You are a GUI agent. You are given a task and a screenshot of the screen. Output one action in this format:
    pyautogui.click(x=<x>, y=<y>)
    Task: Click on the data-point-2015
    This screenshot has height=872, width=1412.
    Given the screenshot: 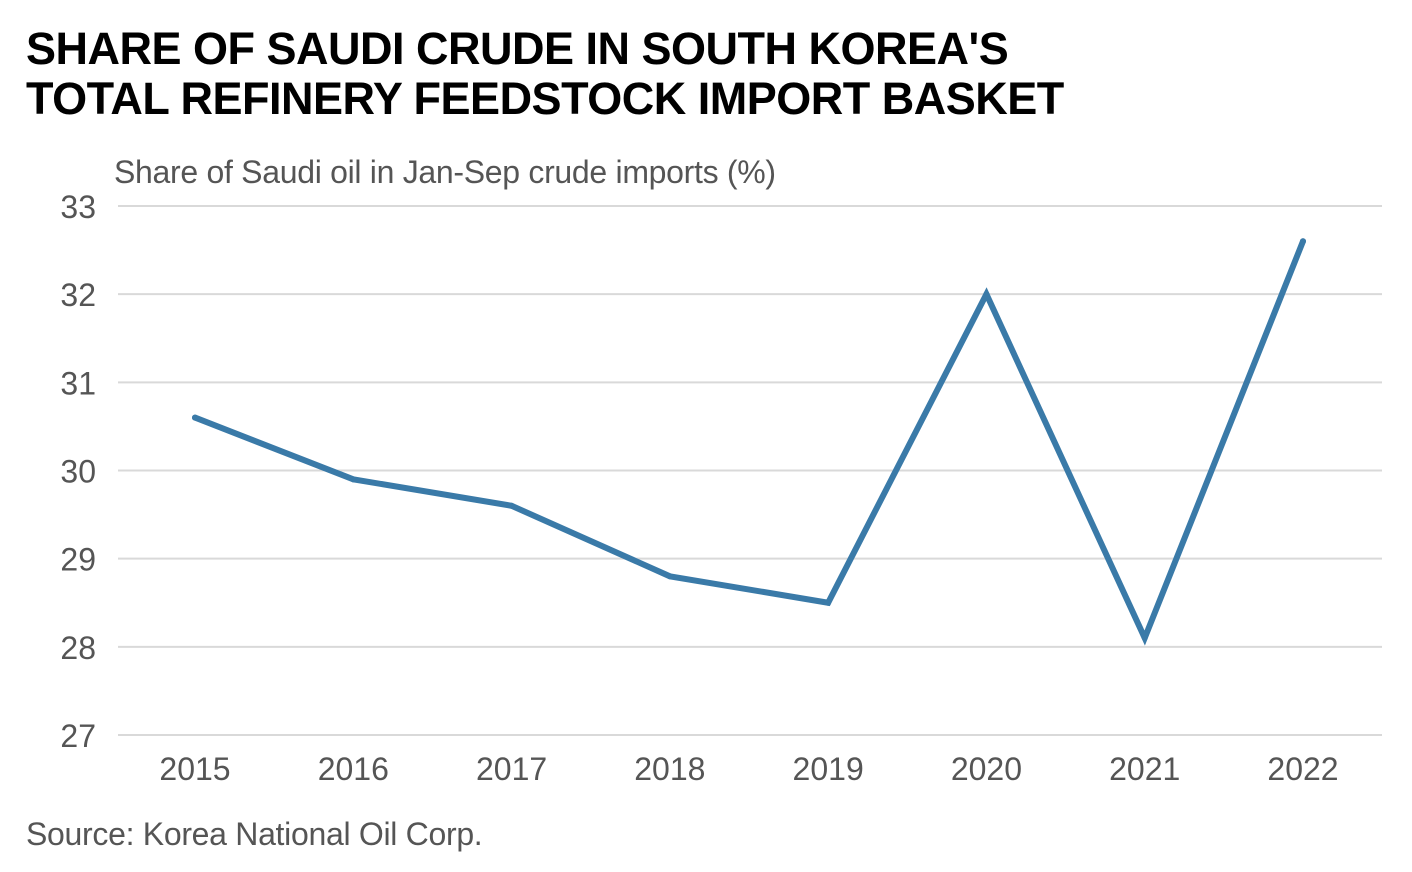 What is the action you would take?
    pyautogui.click(x=195, y=417)
    